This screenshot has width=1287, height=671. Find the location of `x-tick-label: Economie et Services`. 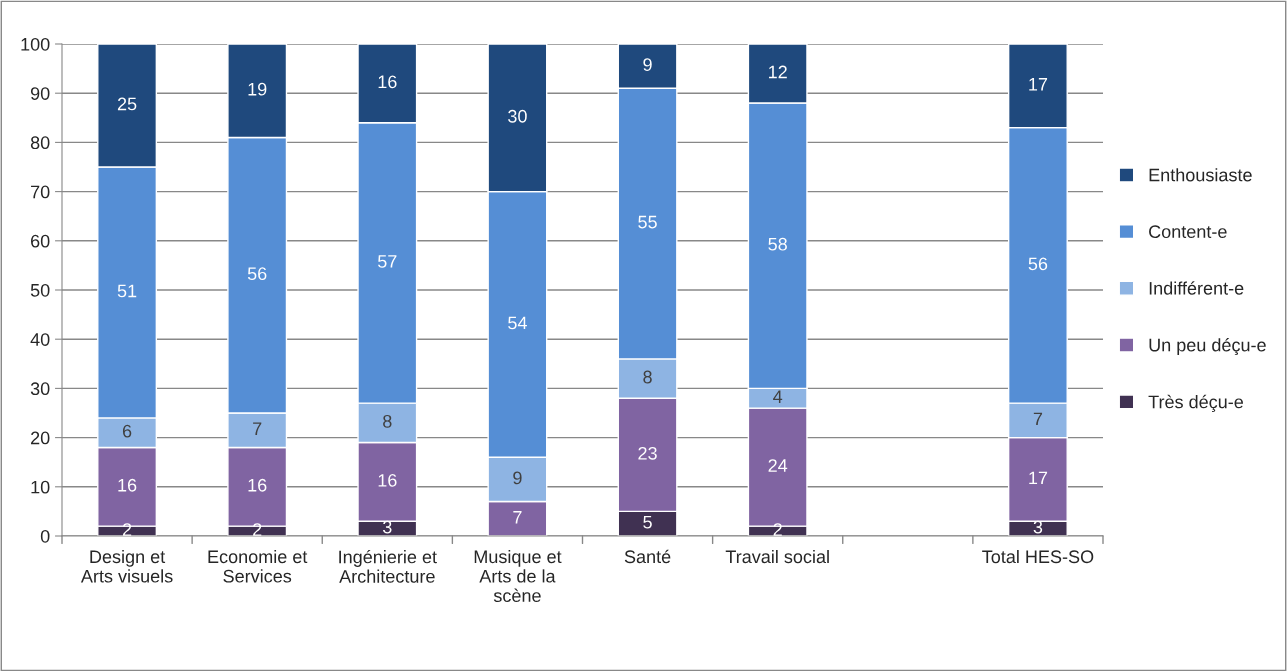

x-tick-label: Economie et Services is located at coordinates (258, 566).